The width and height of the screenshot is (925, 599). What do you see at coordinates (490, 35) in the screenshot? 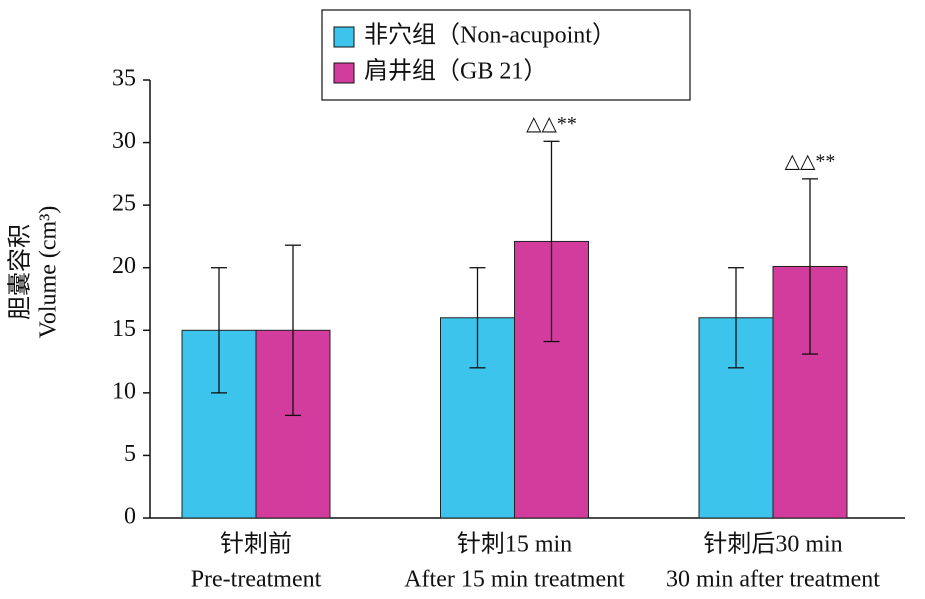
I see `legend-label: 非穴组（Non-acupoint）` at bounding box center [490, 35].